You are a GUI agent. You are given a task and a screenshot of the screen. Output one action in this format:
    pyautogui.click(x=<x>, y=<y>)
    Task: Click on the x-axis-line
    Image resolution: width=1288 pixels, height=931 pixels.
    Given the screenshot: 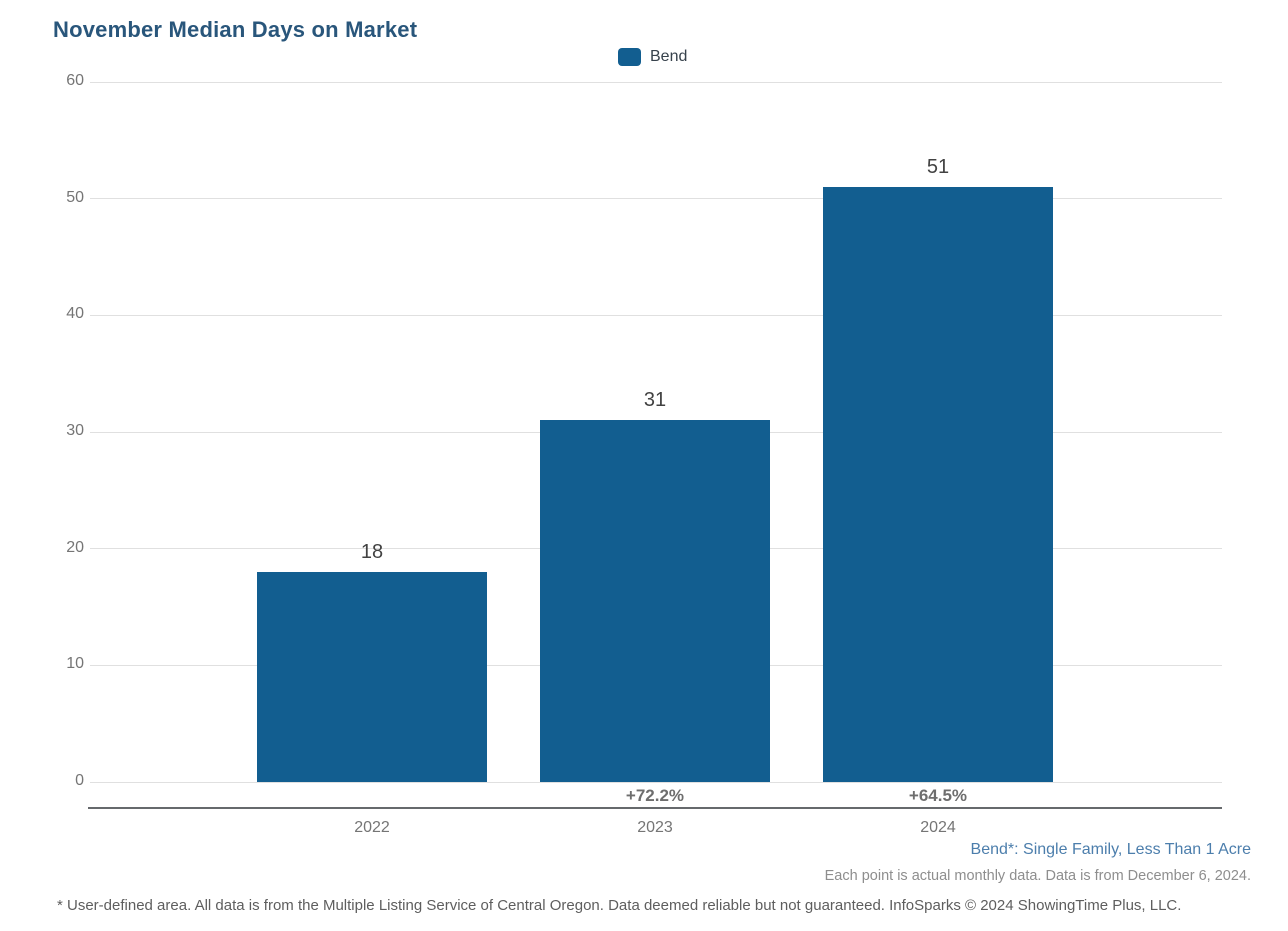 What is the action you would take?
    pyautogui.click(x=655, y=808)
    